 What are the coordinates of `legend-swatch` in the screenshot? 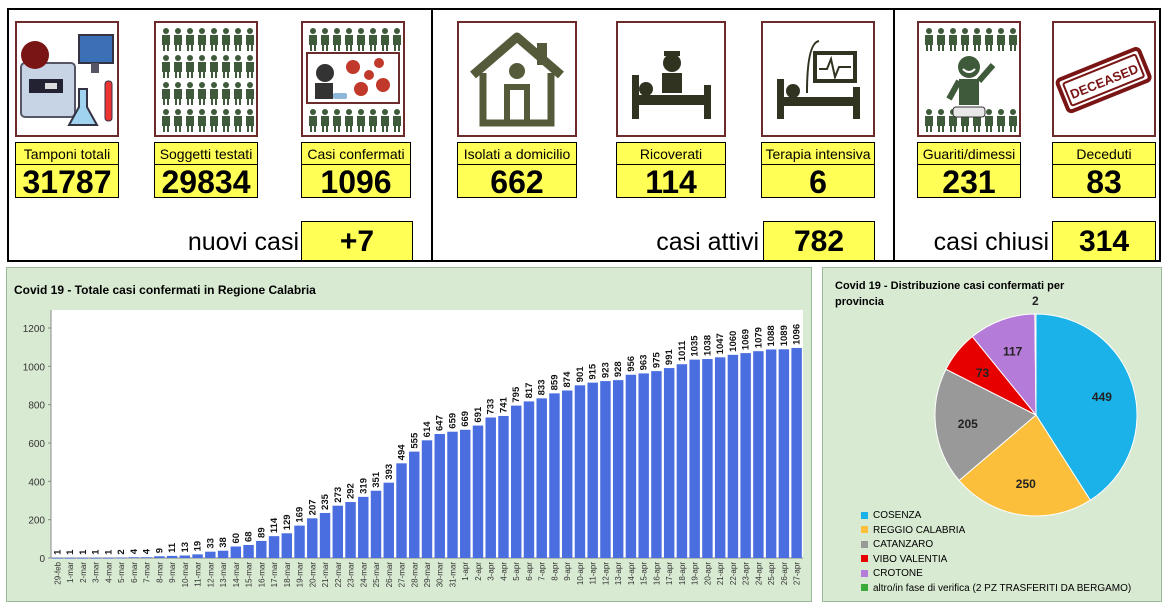 It's located at (864, 515).